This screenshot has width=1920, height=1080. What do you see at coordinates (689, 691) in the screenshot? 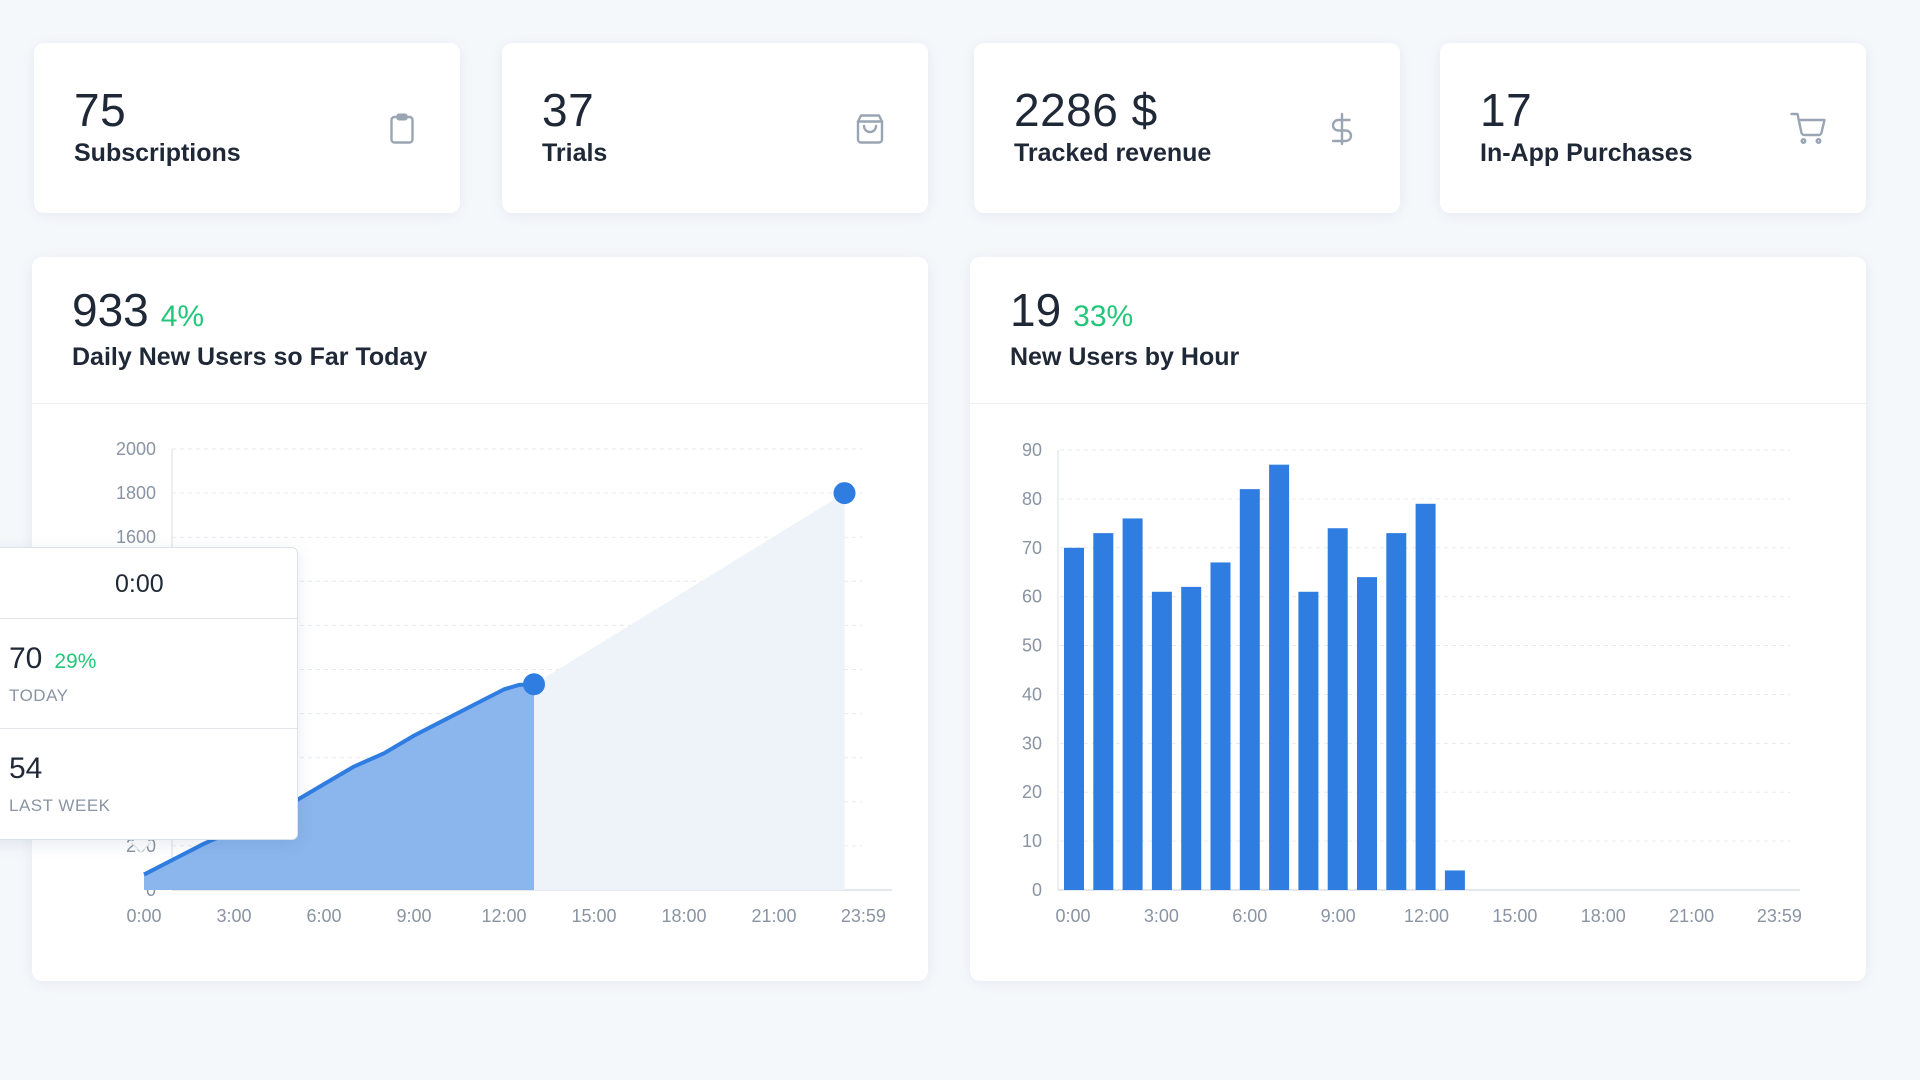
I see `projection-area` at bounding box center [689, 691].